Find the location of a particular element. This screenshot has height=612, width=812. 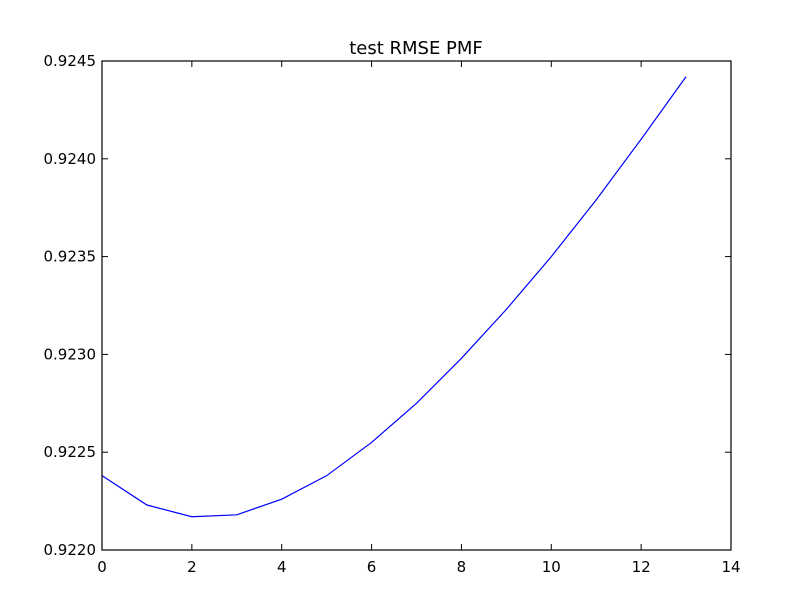

chart-title: test RMSE PMF is located at coordinates (416, 48).